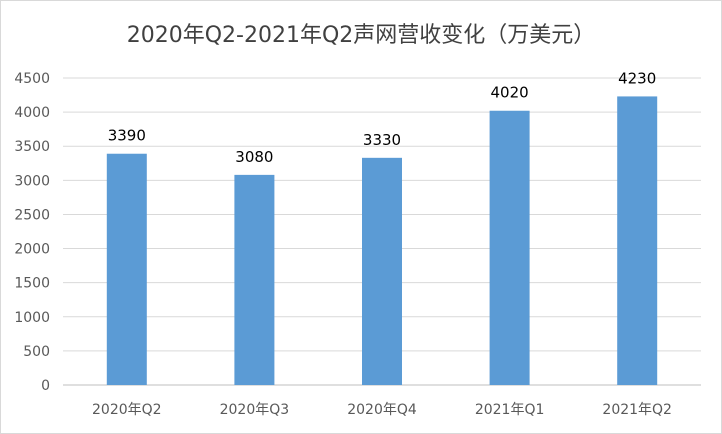 Image resolution: width=722 pixels, height=434 pixels. Describe the element at coordinates (361, 35) in the screenshot. I see `chart-title: 2020年Q2-2021年Q2声网营收变化（万美元）` at that location.